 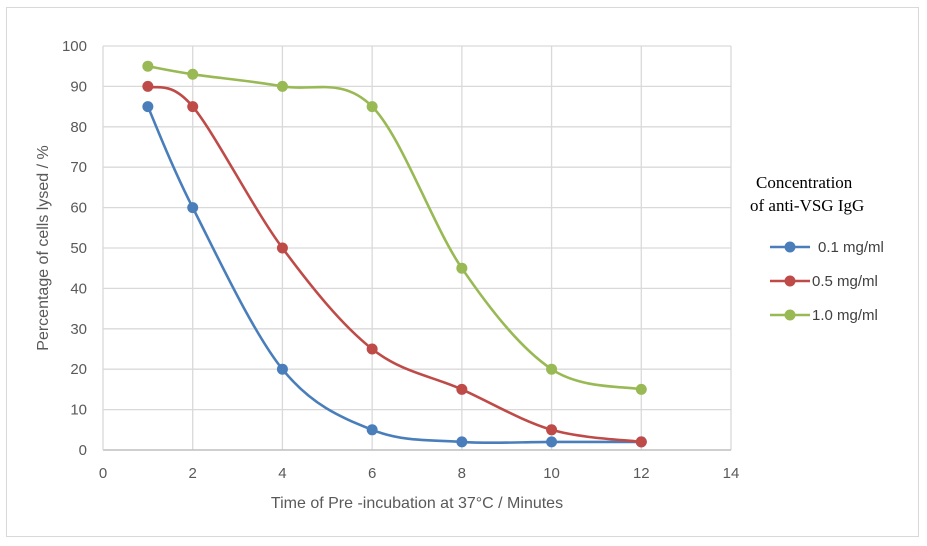 What do you see at coordinates (103, 473) in the screenshot?
I see `x-tick-label: 0` at bounding box center [103, 473].